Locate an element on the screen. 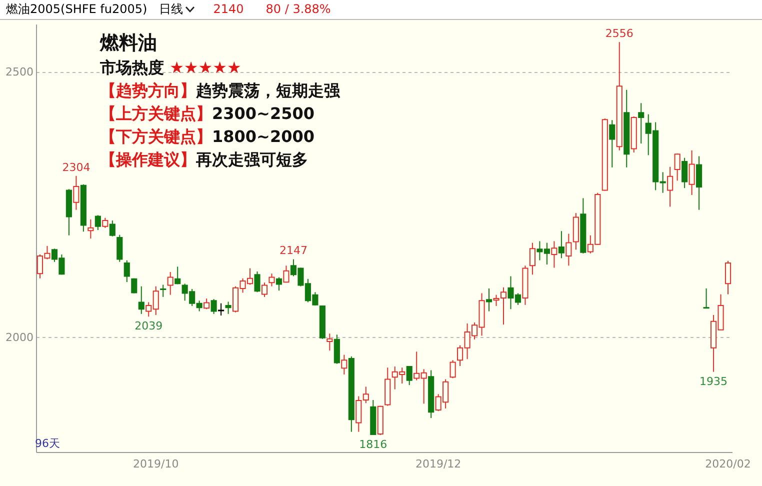 The width and height of the screenshot is (762, 486). text: 日线 is located at coordinates (171, 9).